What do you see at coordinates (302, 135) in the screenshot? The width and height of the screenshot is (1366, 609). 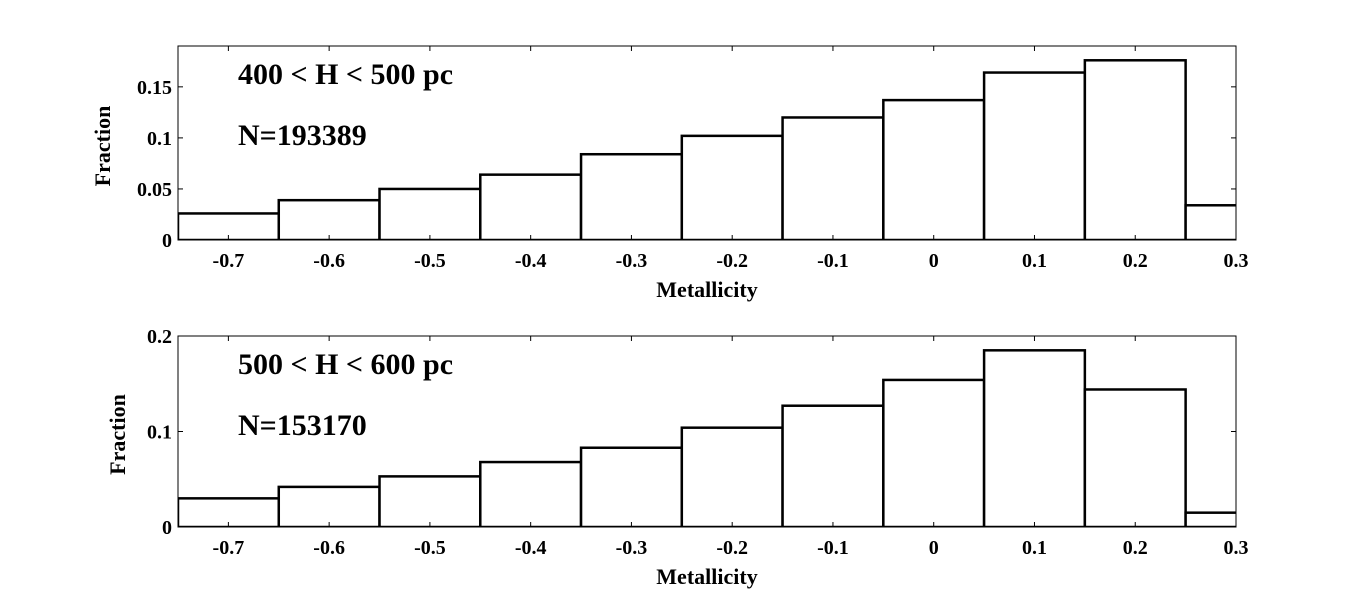 I see `sample-count-annotation: N=193389` at bounding box center [302, 135].